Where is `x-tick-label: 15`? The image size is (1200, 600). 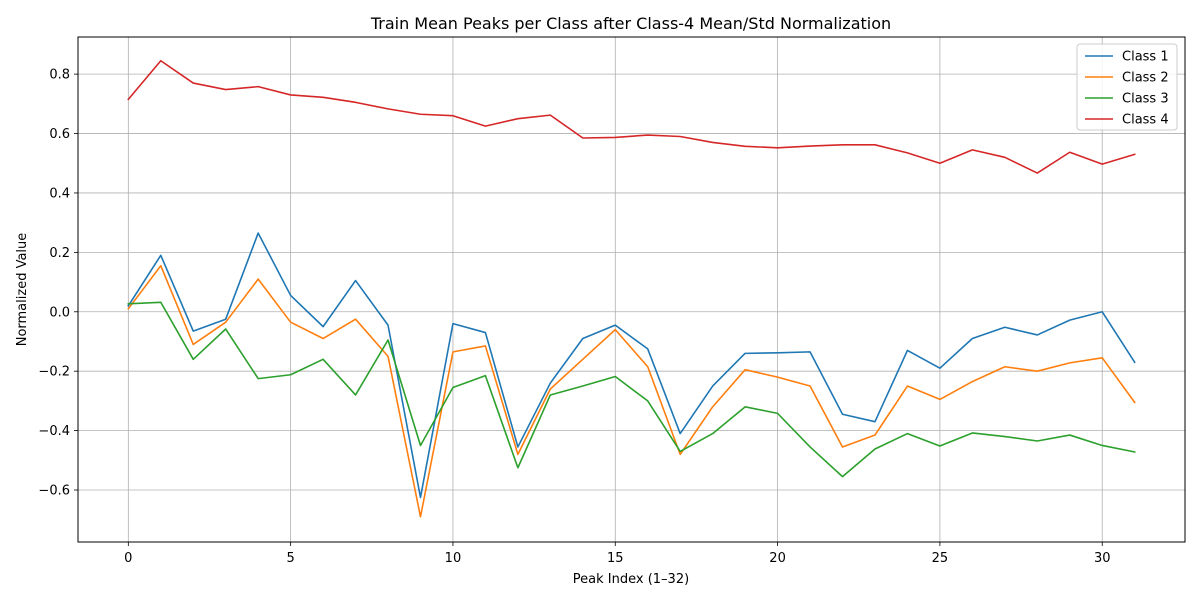 x-tick-label: 15 is located at coordinates (615, 558).